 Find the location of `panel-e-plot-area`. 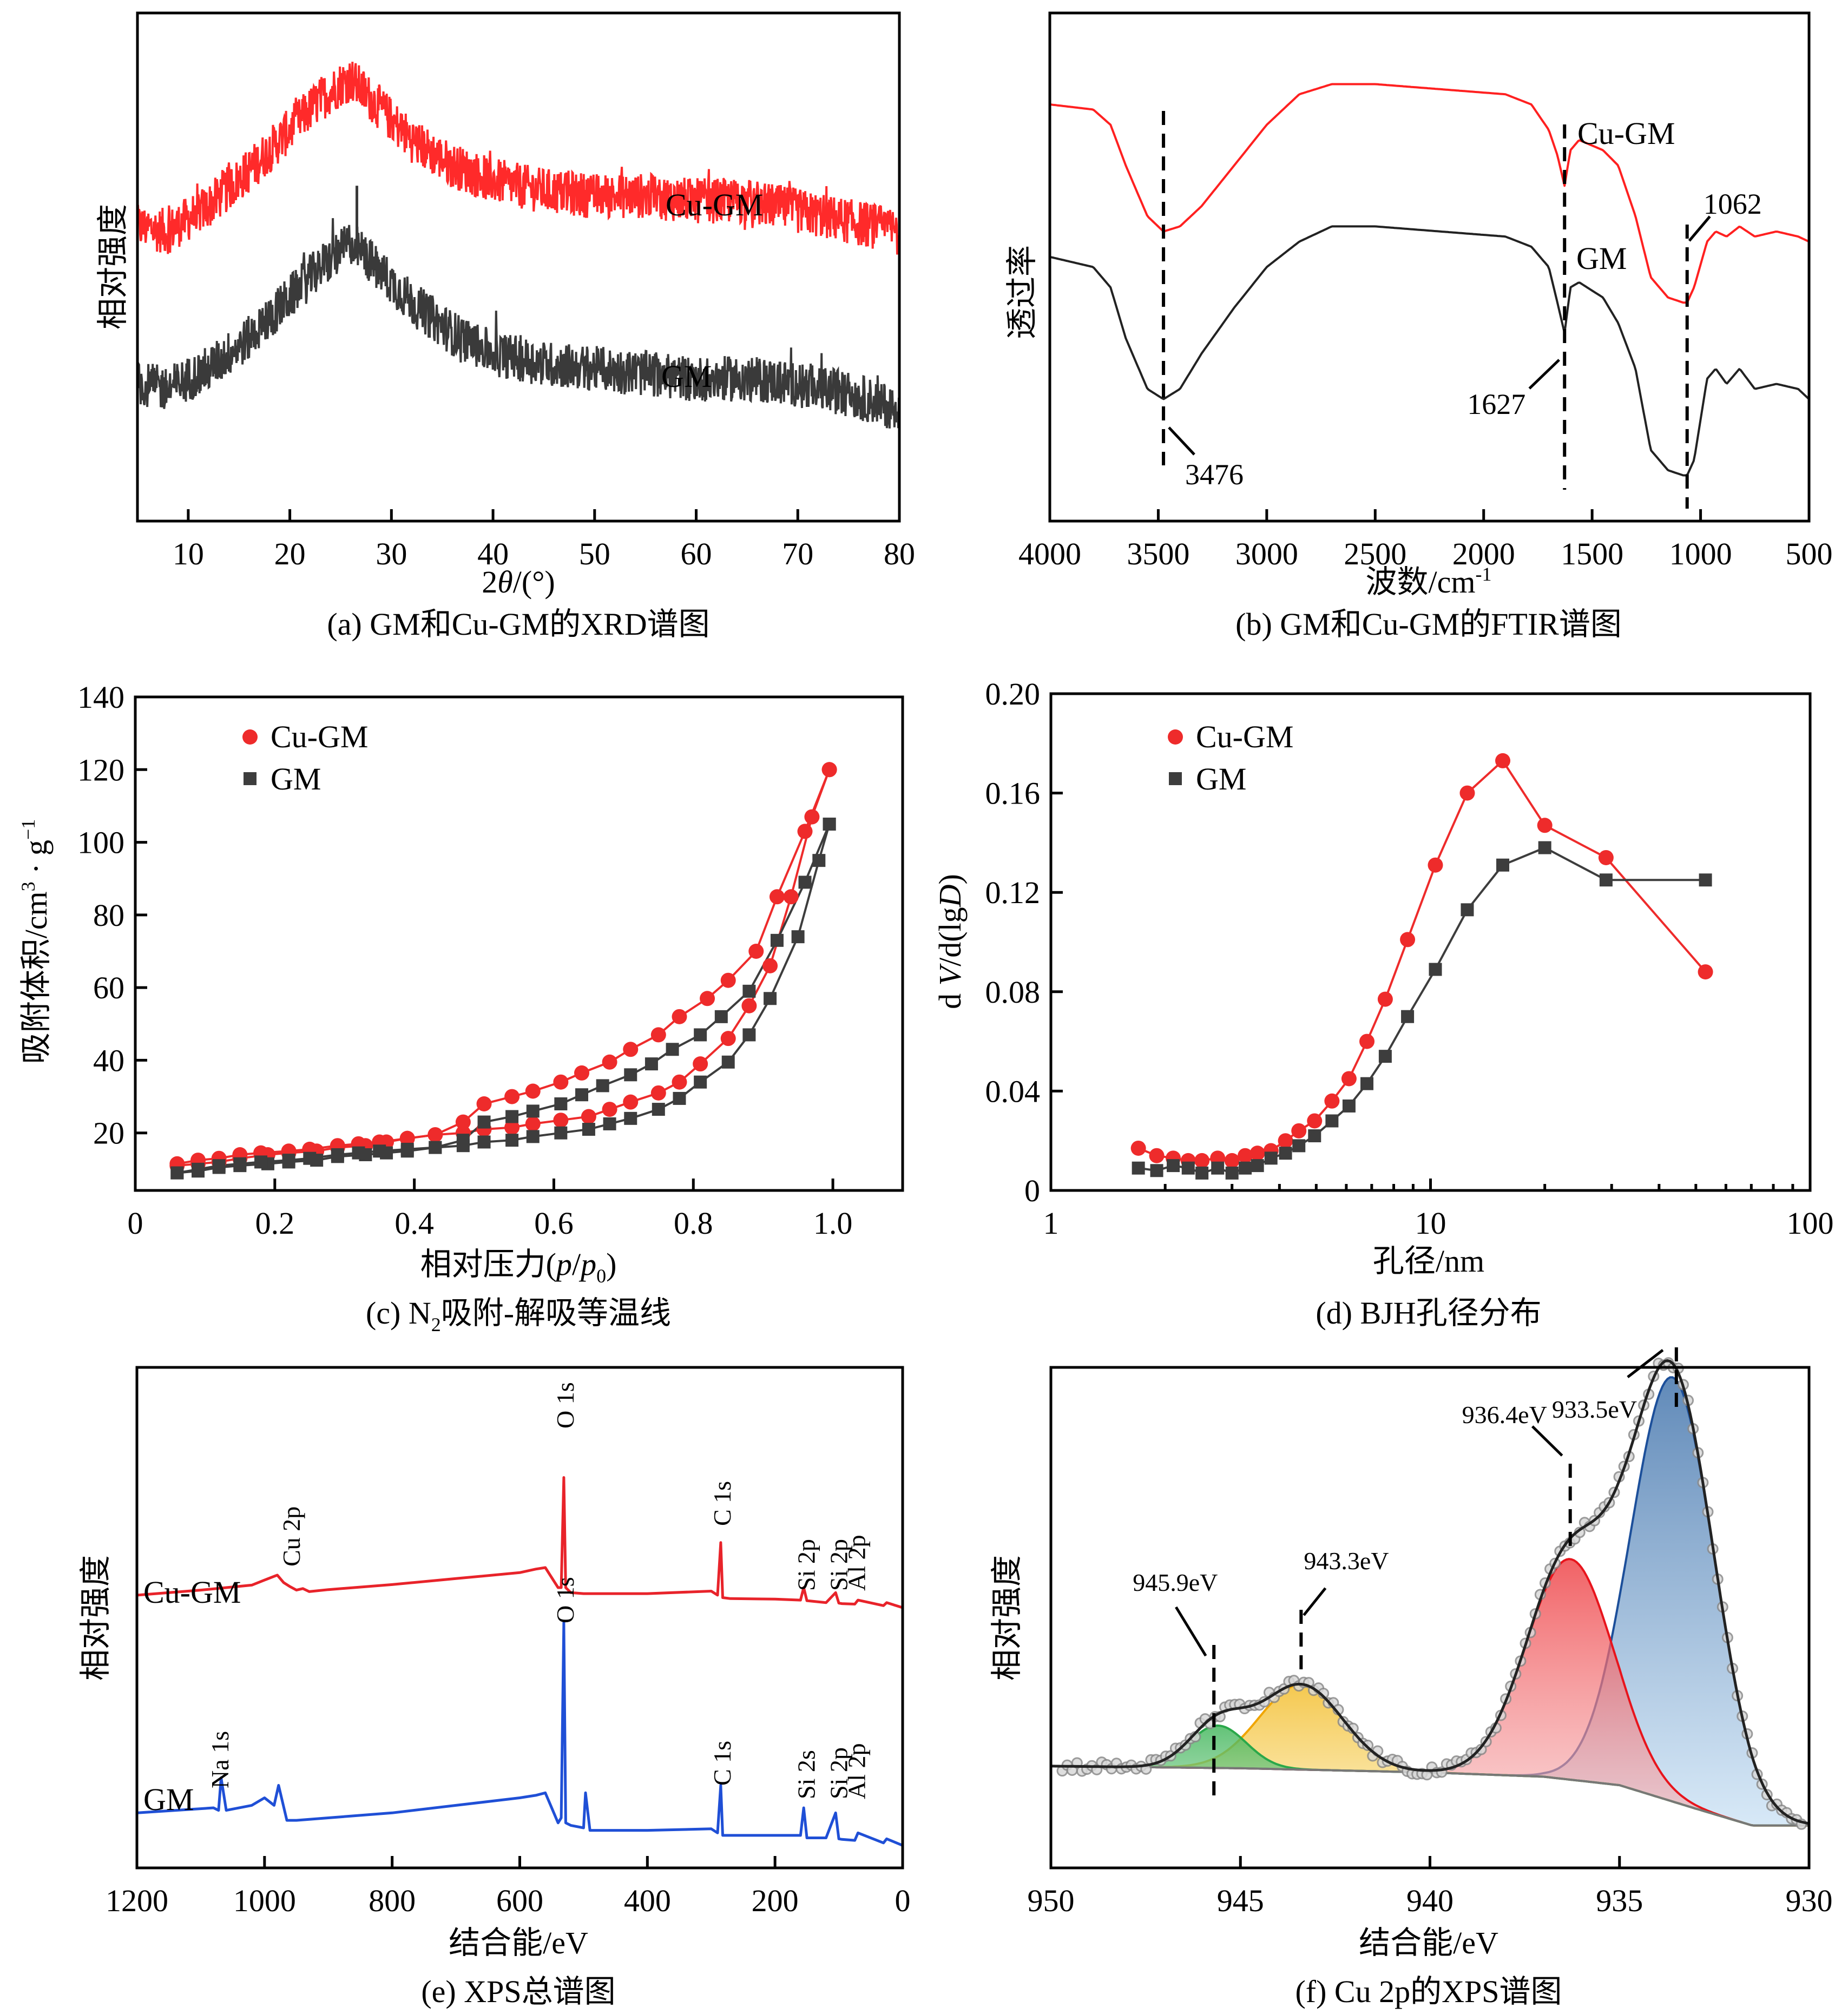

panel-e-plot-area is located at coordinates (519, 1662).